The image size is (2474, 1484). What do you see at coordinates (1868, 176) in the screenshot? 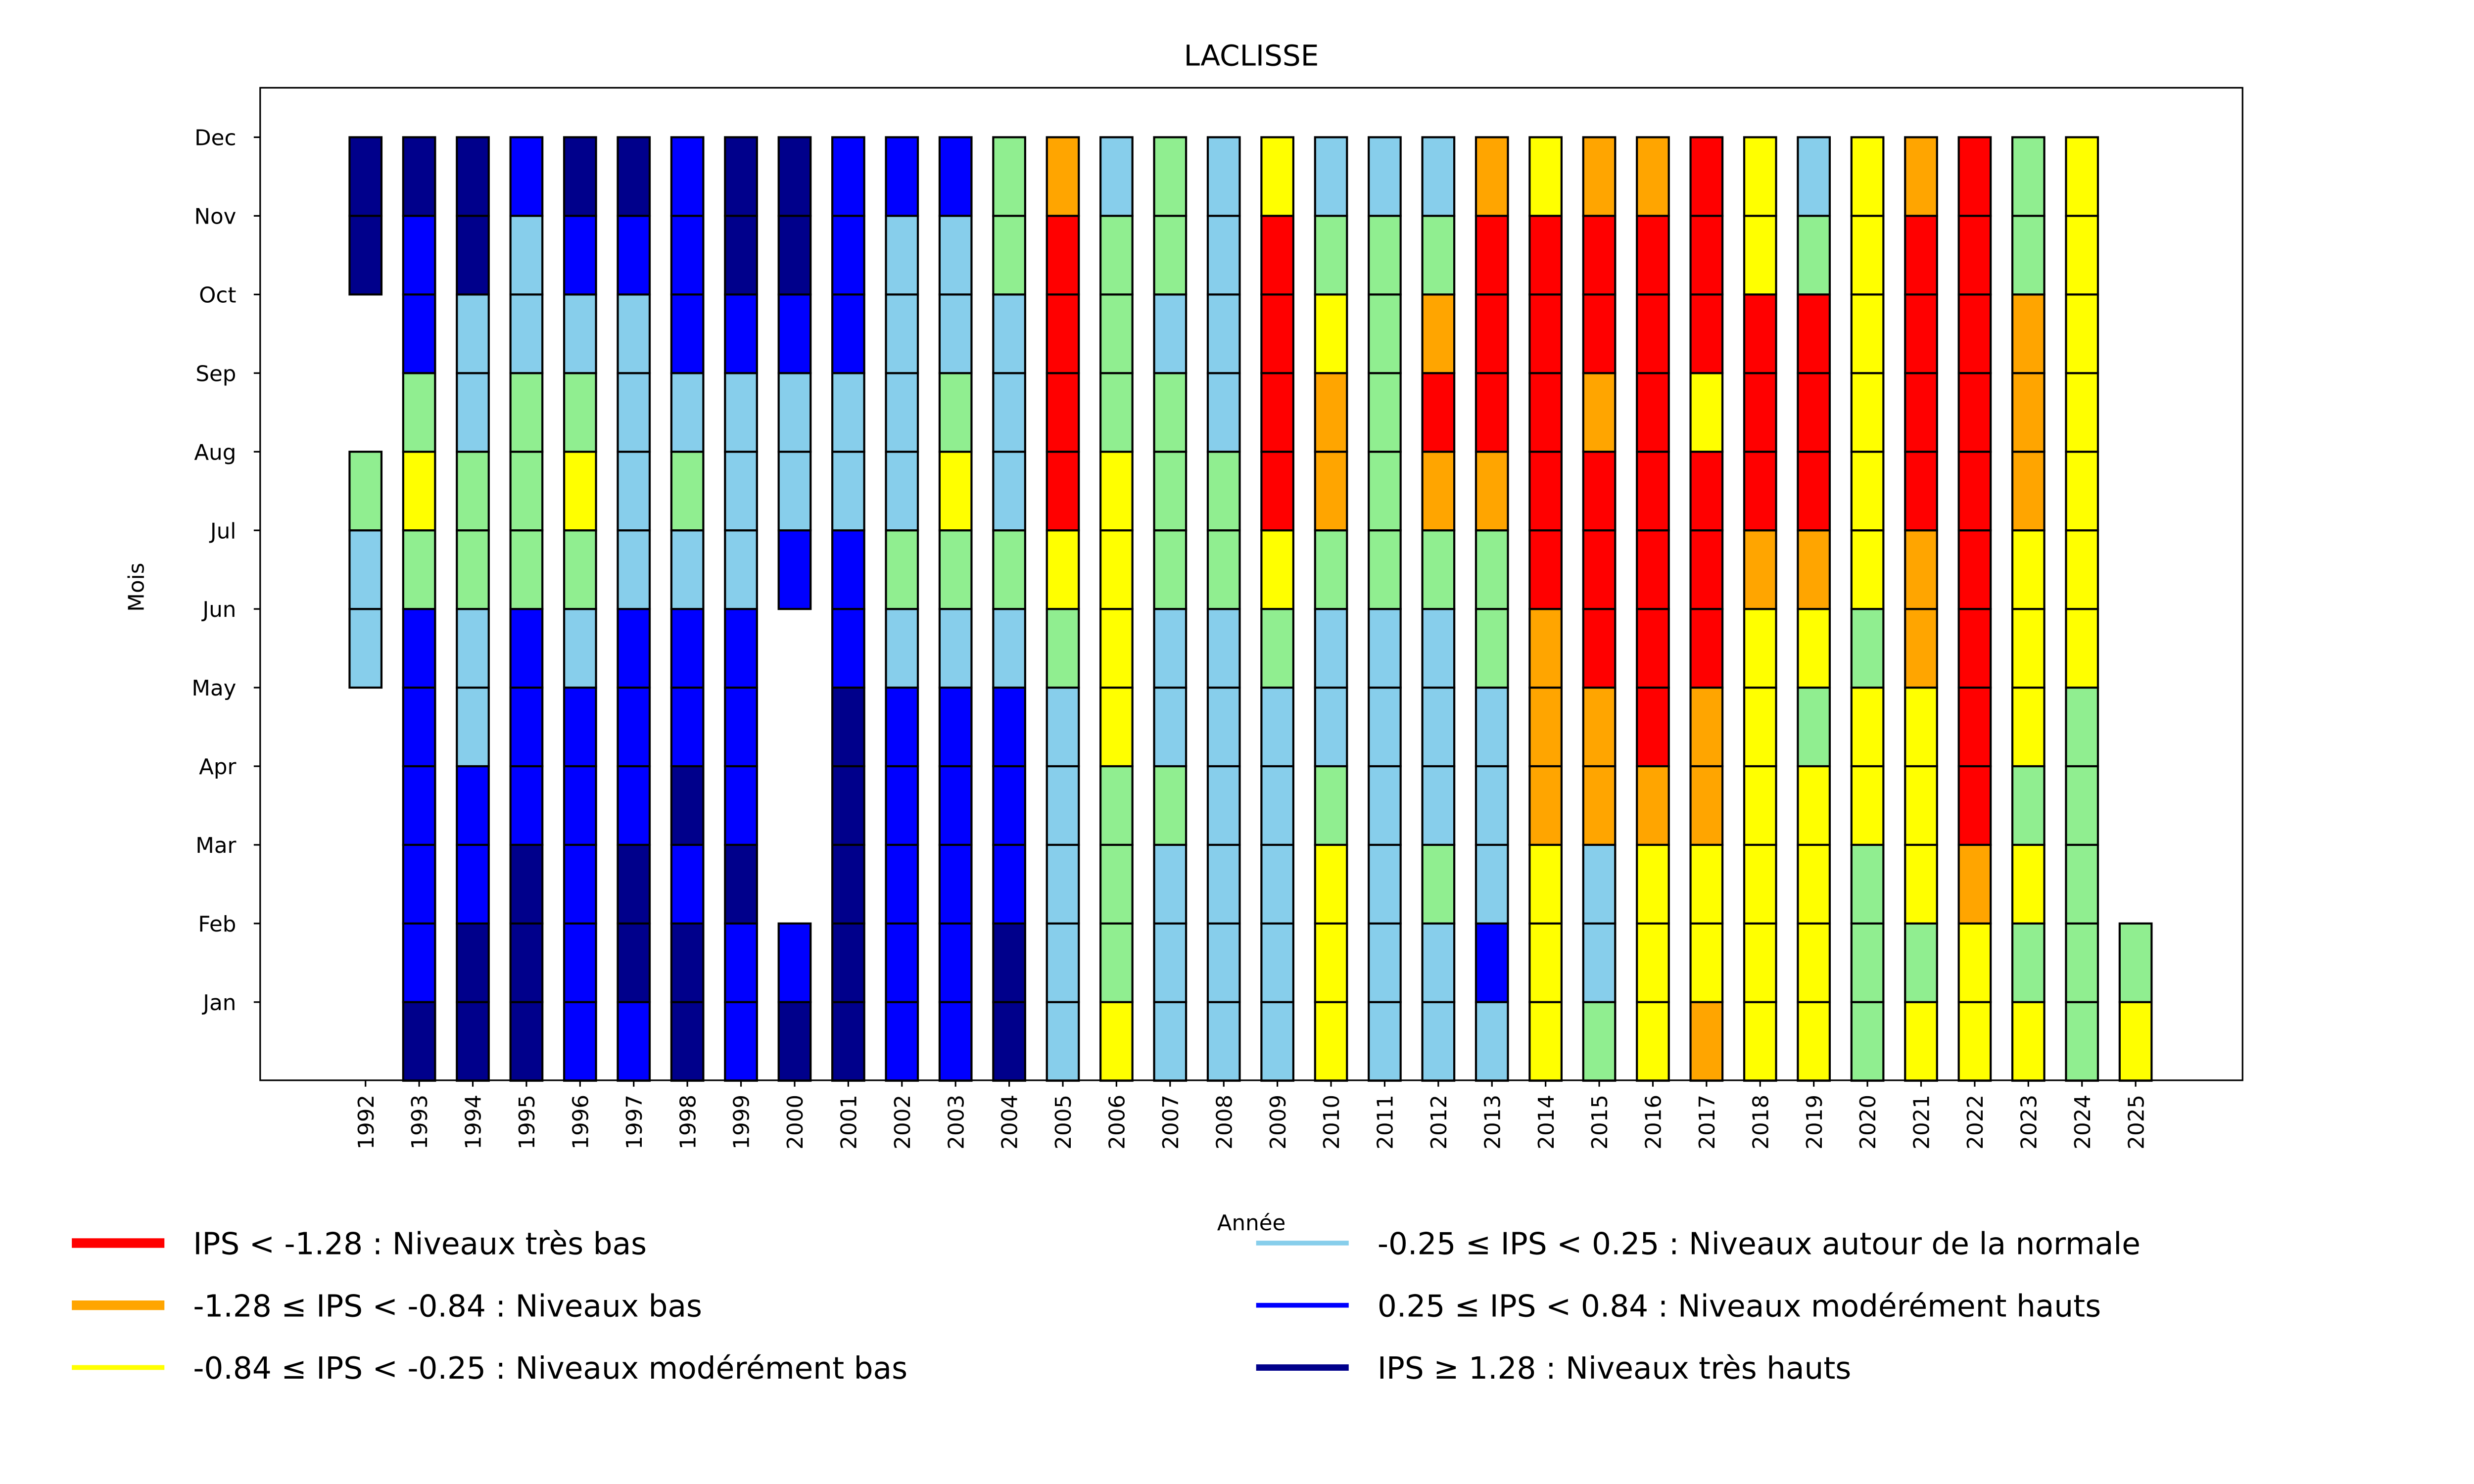
I see `cell-2020-dec` at bounding box center [1868, 176].